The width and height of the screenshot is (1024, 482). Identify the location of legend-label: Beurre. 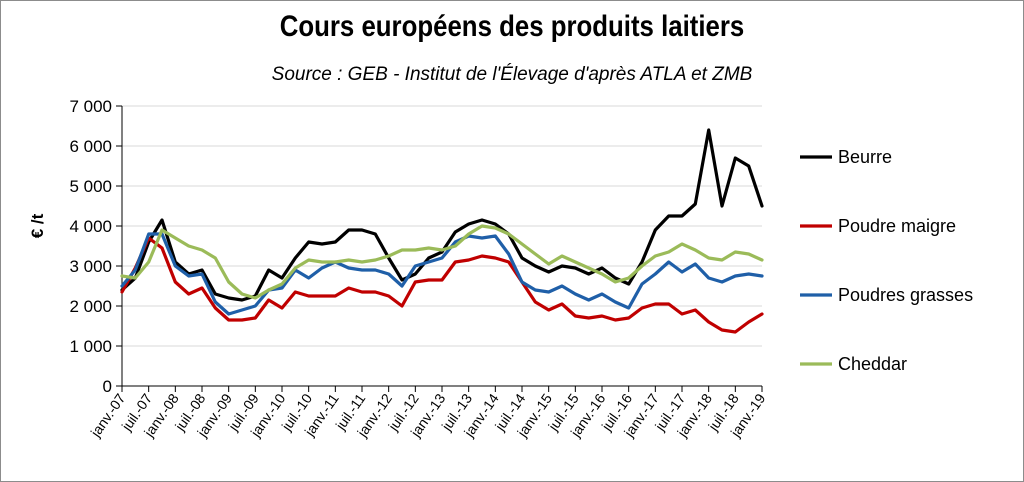
(865, 157).